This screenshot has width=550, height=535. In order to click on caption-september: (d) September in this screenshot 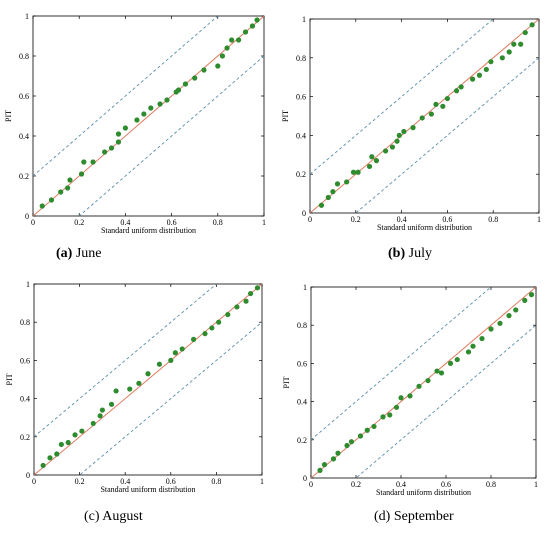, I will do `click(414, 517)`.